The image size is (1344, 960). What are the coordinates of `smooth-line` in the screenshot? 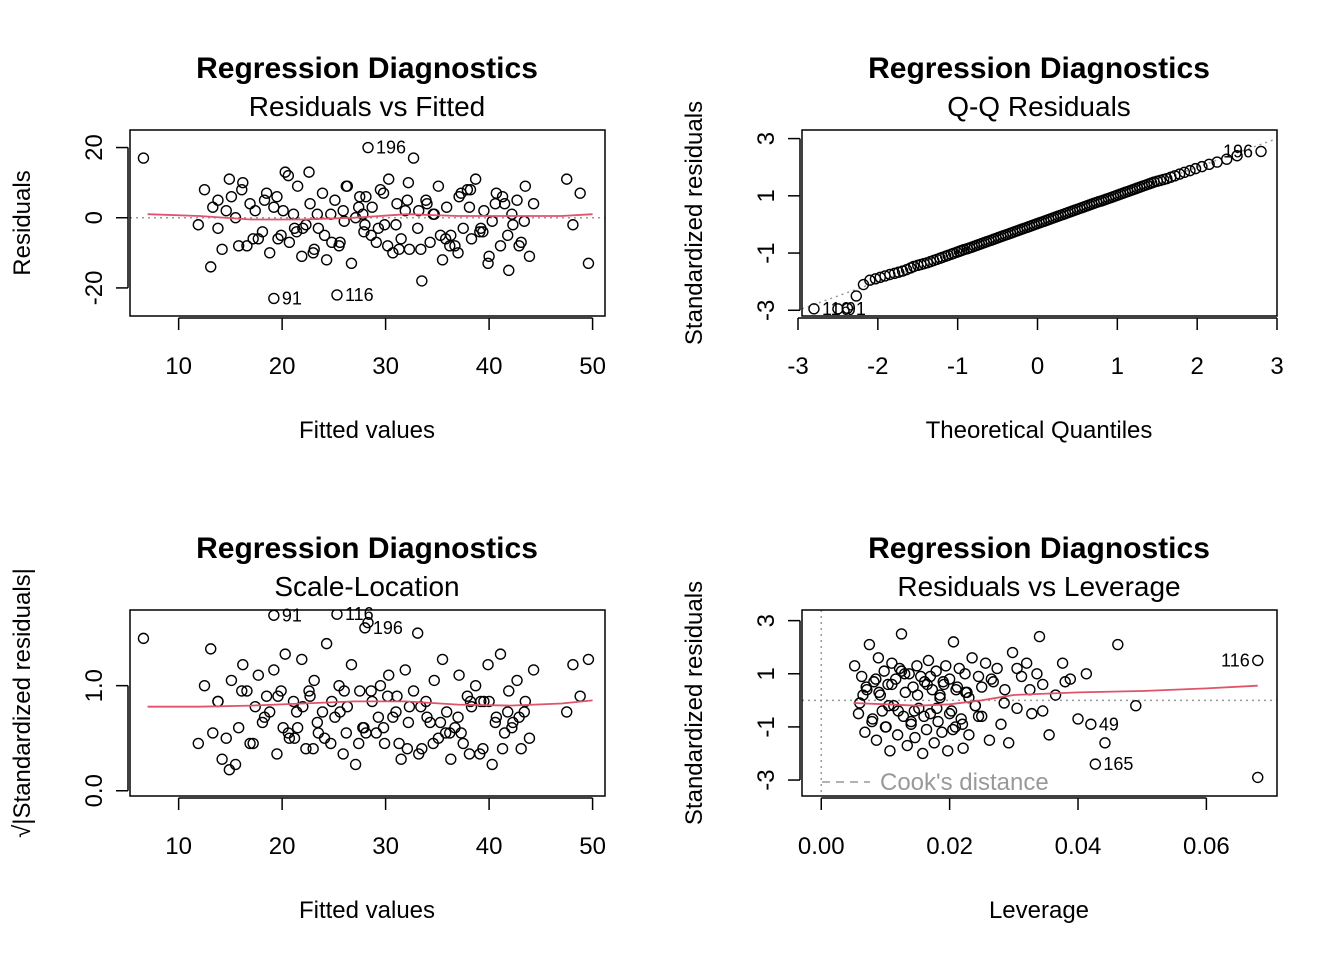 It's located at (1055, 695).